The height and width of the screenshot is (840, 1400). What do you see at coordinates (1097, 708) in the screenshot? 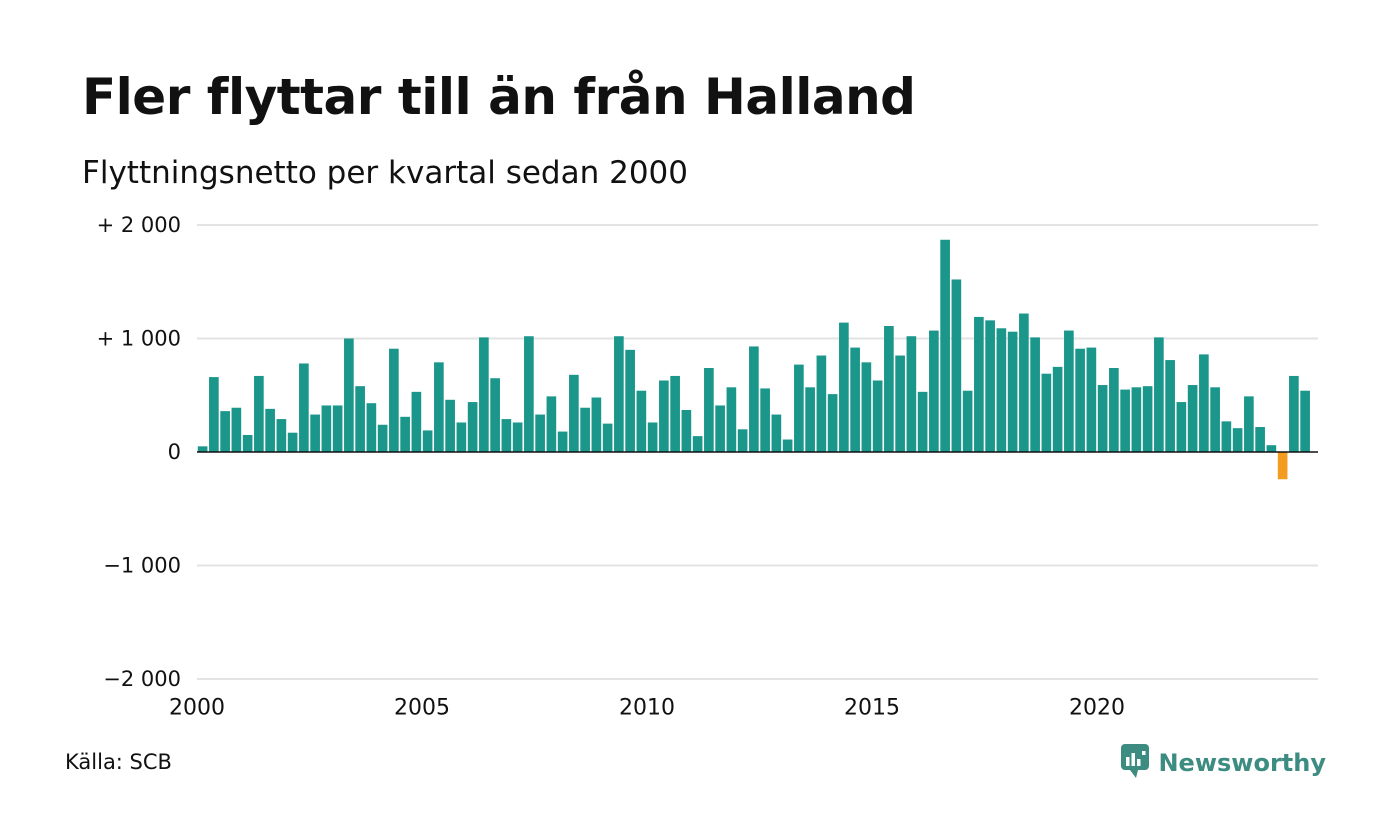
I see `x-tick-label: 2020` at bounding box center [1097, 708].